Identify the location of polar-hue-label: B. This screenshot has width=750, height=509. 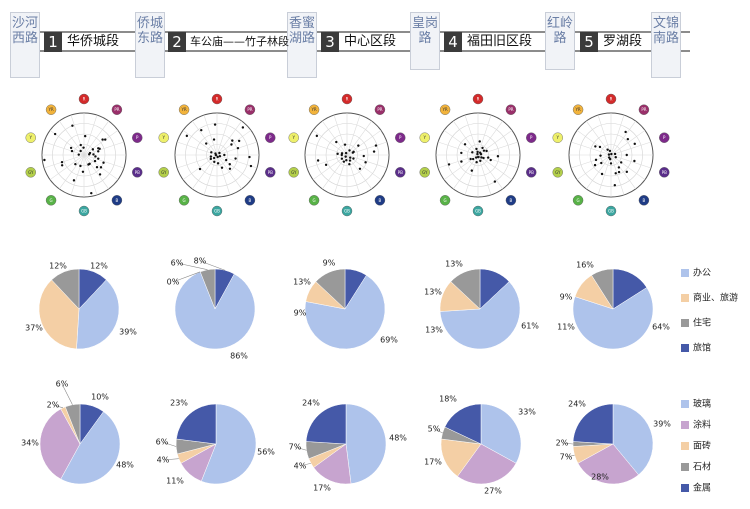
(117, 200).